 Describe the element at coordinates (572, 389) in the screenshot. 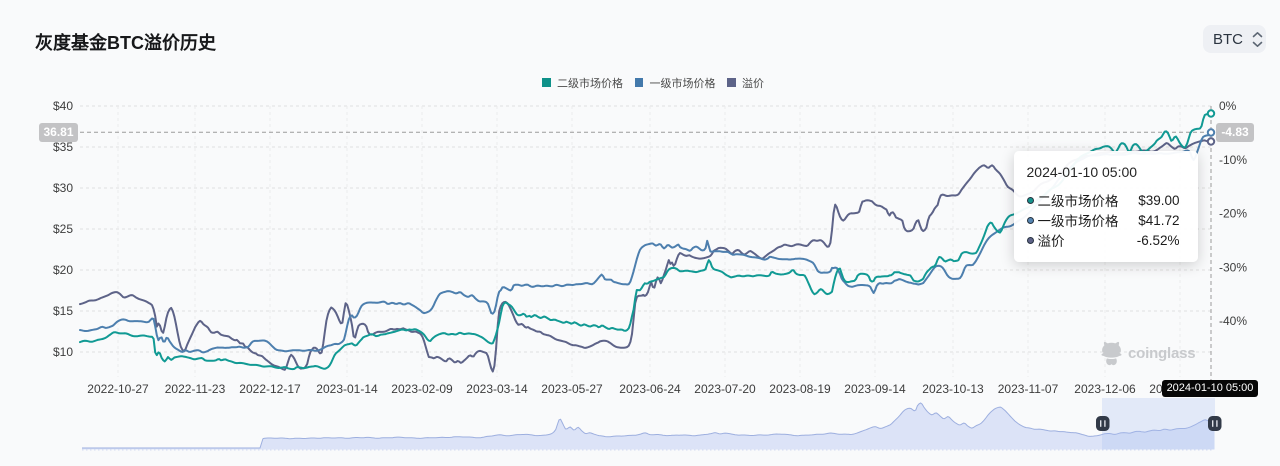

I see `svg-text: 2023-05-27` at that location.